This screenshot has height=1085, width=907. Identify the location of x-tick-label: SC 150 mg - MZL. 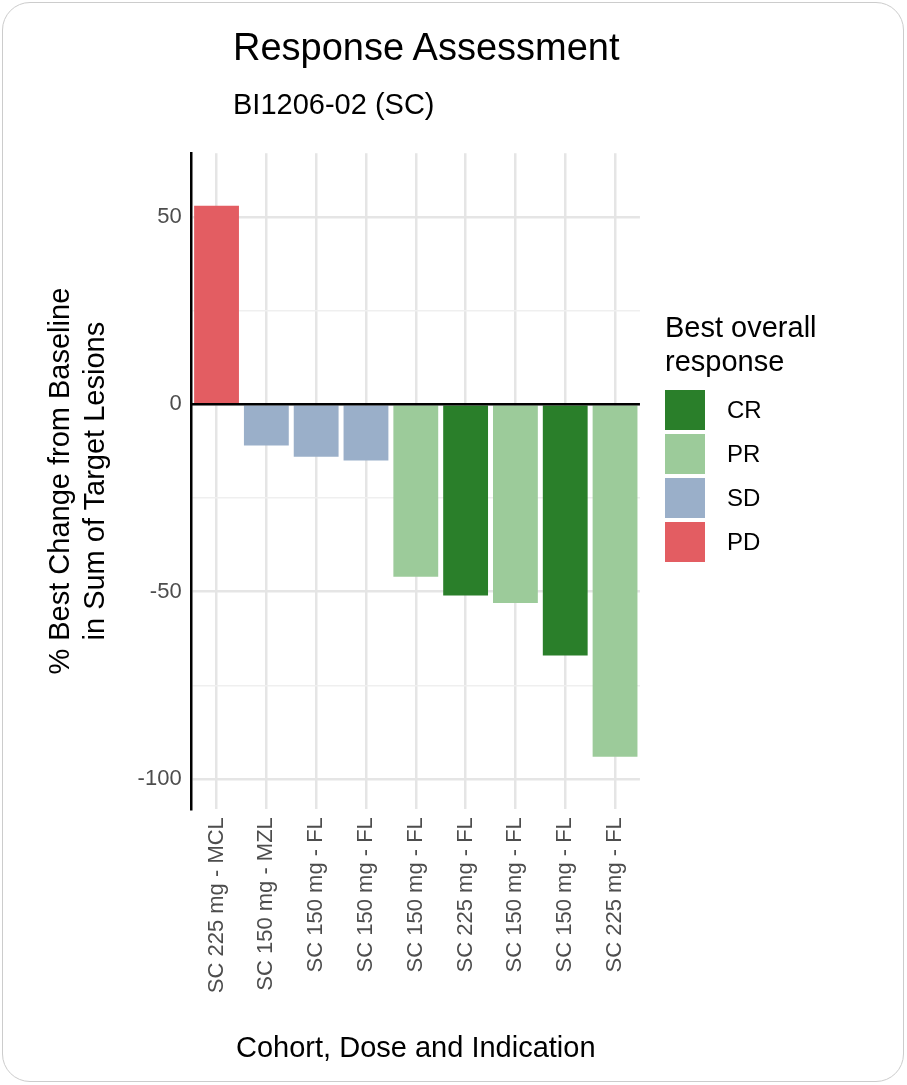
(265, 904).